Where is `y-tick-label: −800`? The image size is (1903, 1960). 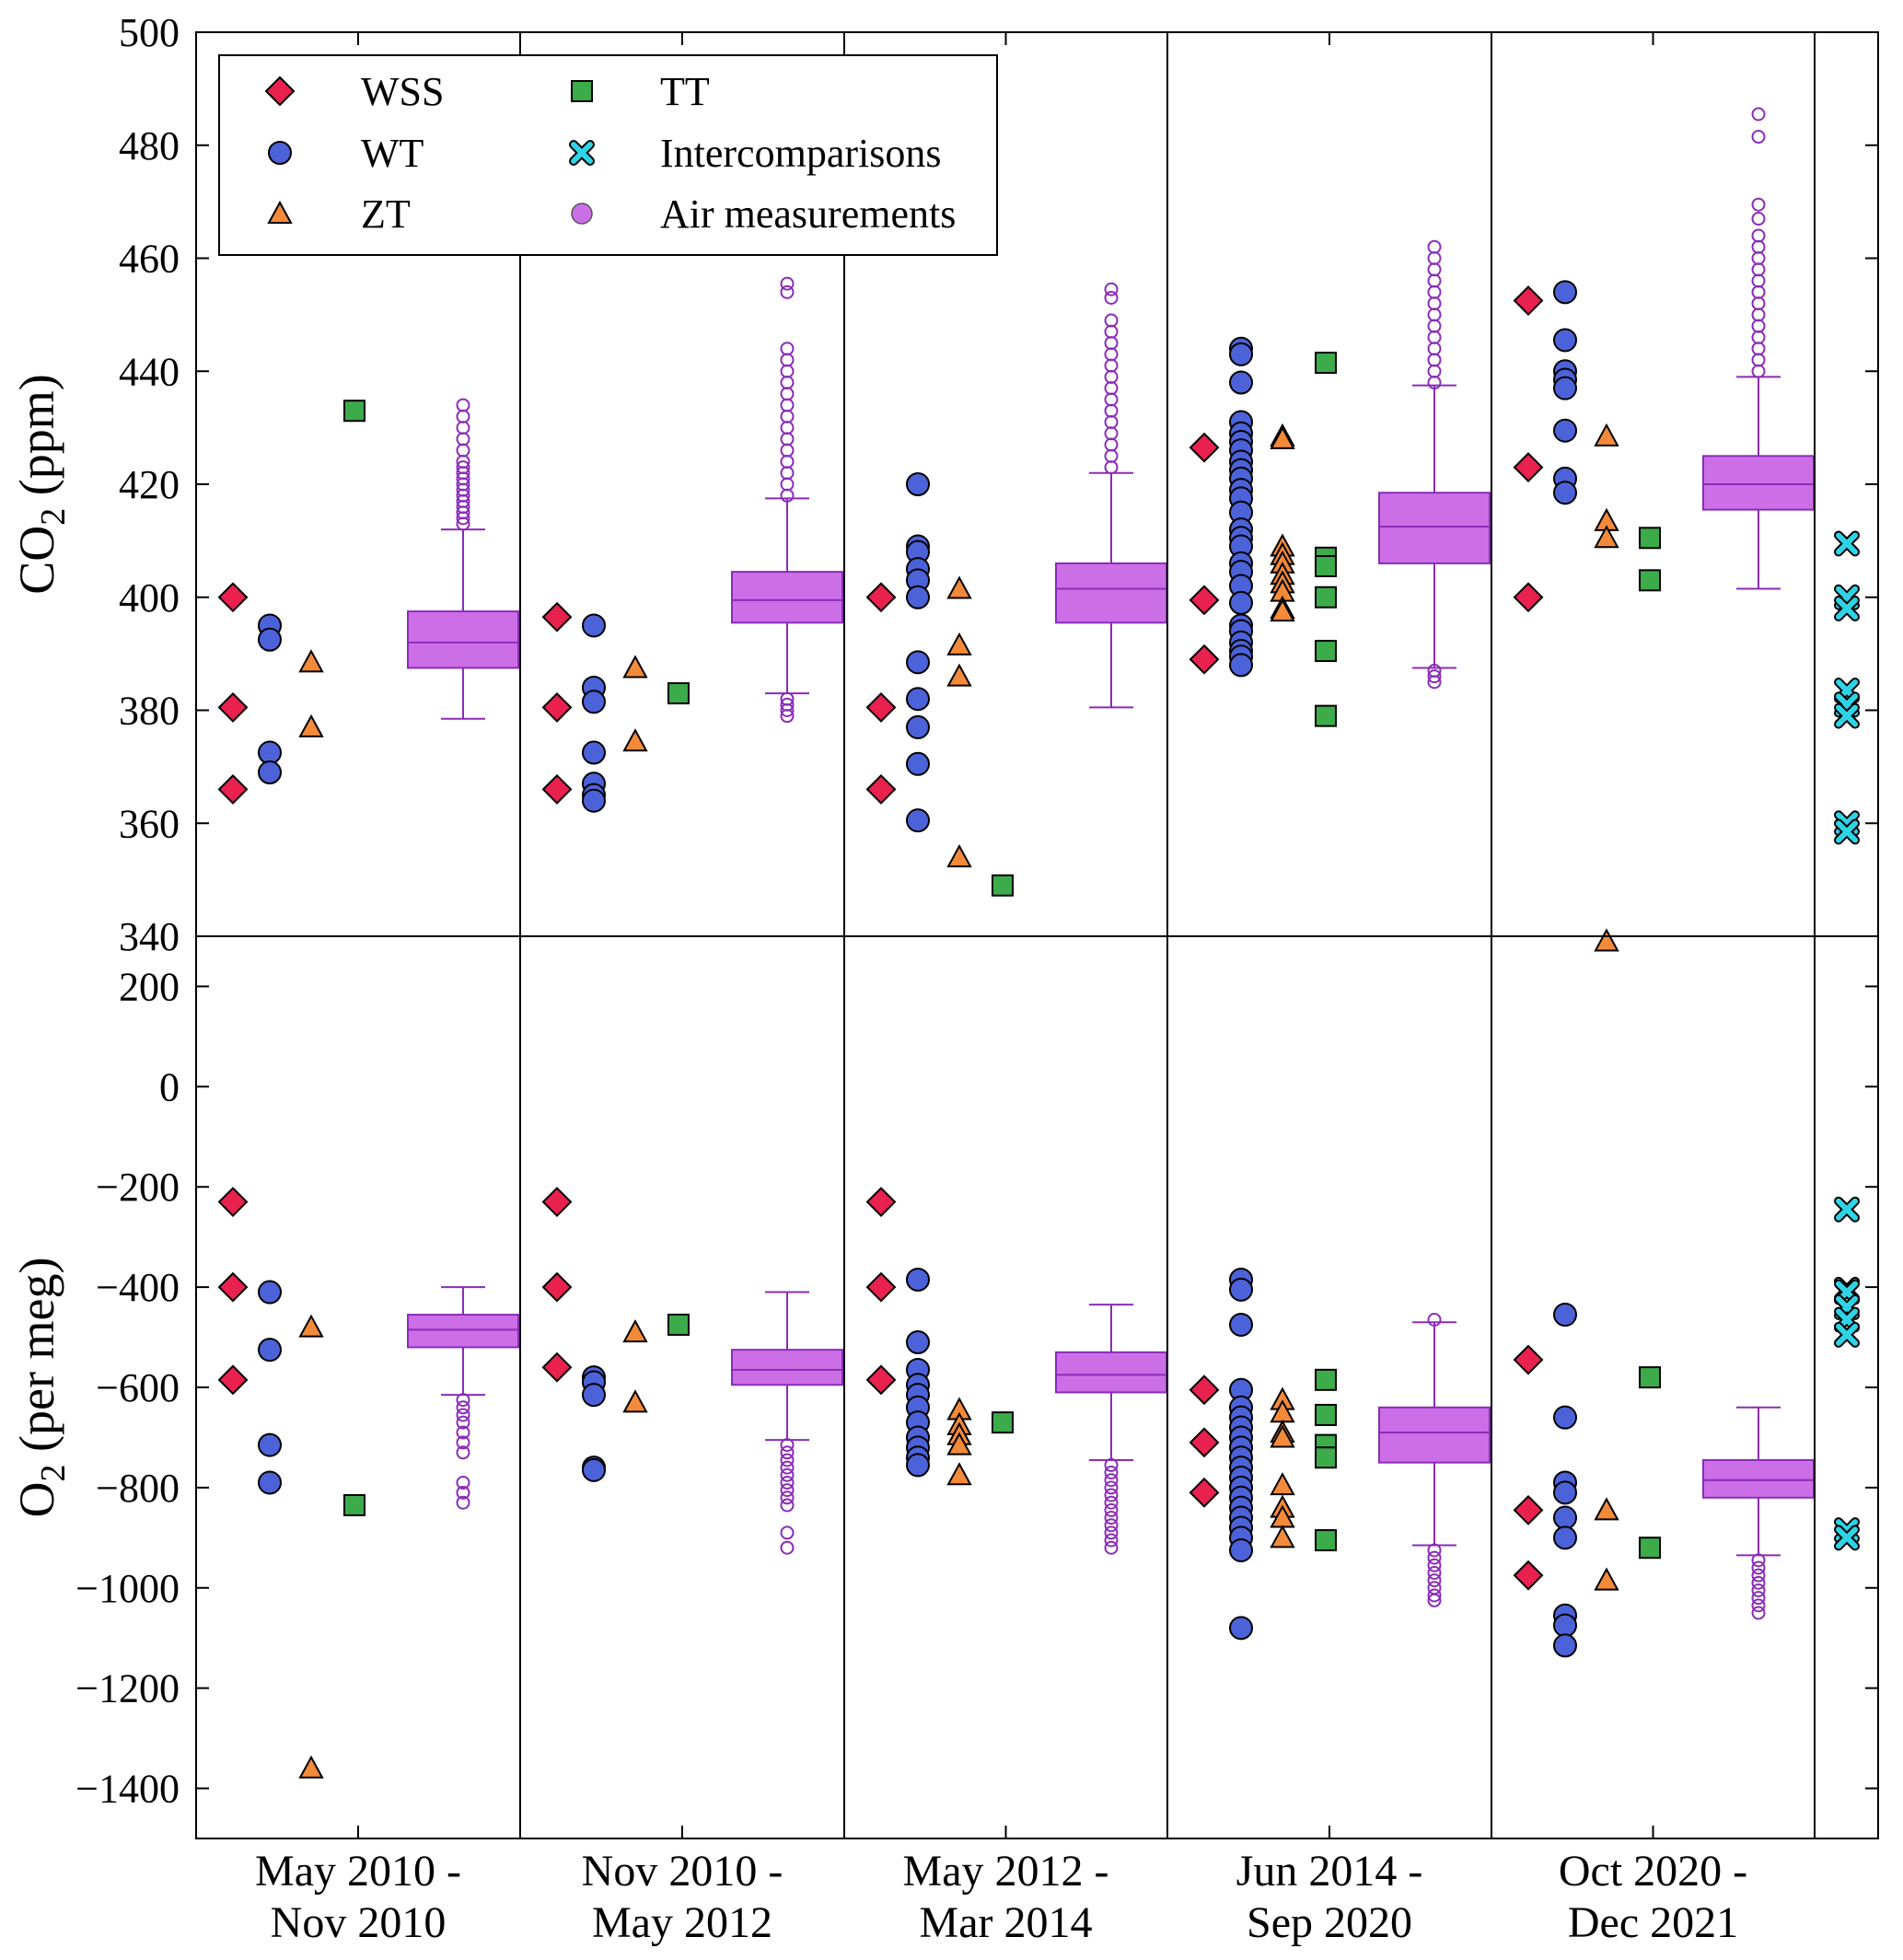 y-tick-label: −800 is located at coordinates (138, 1488).